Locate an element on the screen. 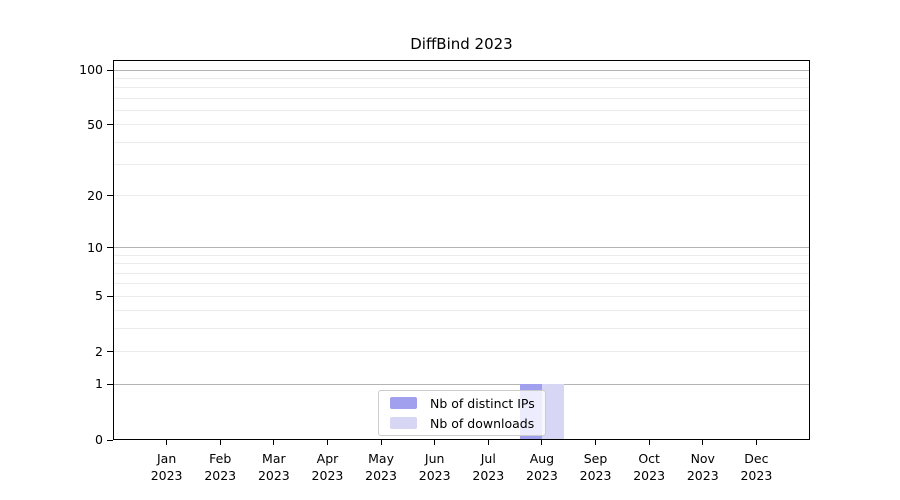 The width and height of the screenshot is (900, 500). x-tick-label: Mar 2023 is located at coordinates (273, 467).